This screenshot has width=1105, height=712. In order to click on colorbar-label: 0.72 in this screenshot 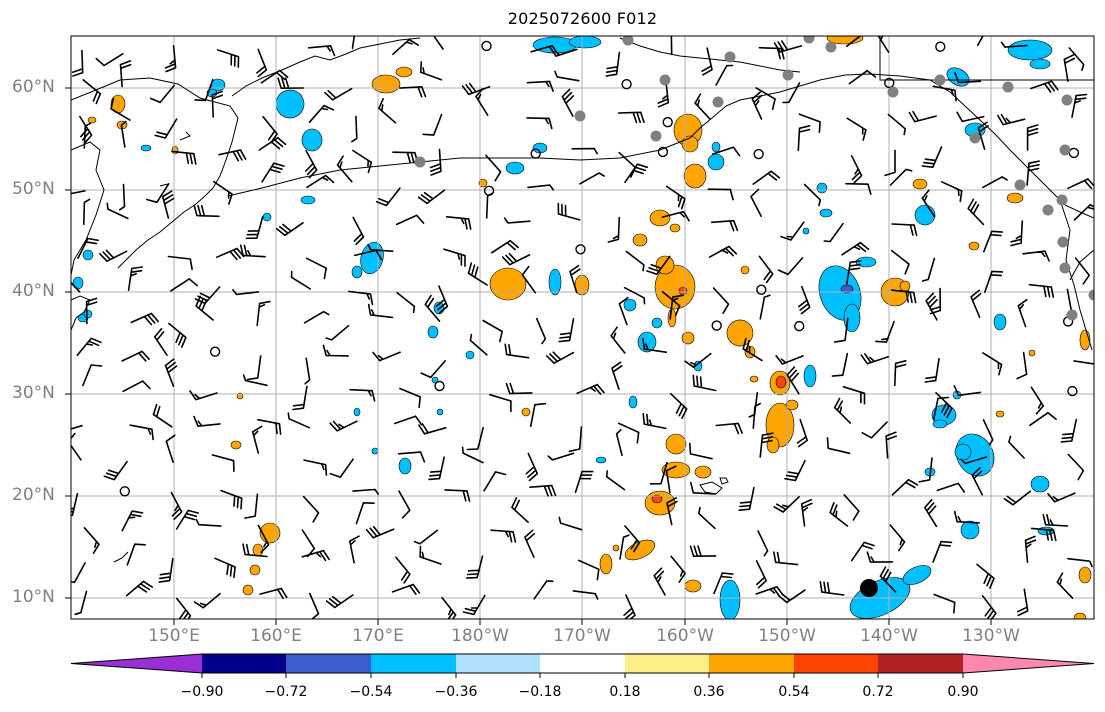, I will do `click(878, 692)`.